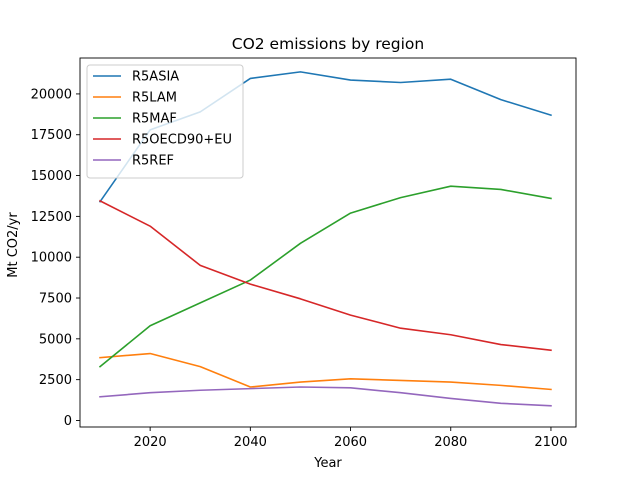 Image resolution: width=640 pixels, height=480 pixels. I want to click on y-tick-label-6: 15000, so click(51, 176).